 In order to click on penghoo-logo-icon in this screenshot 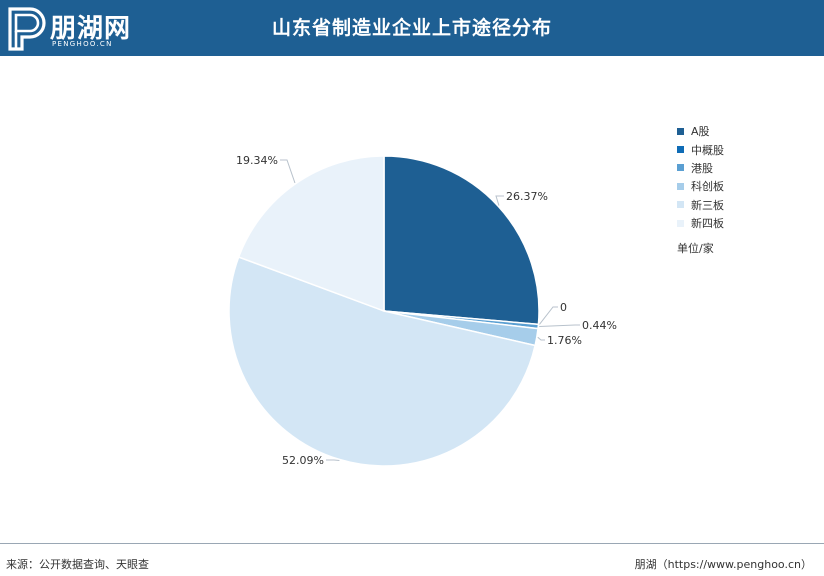, I will do `click(27, 29)`.